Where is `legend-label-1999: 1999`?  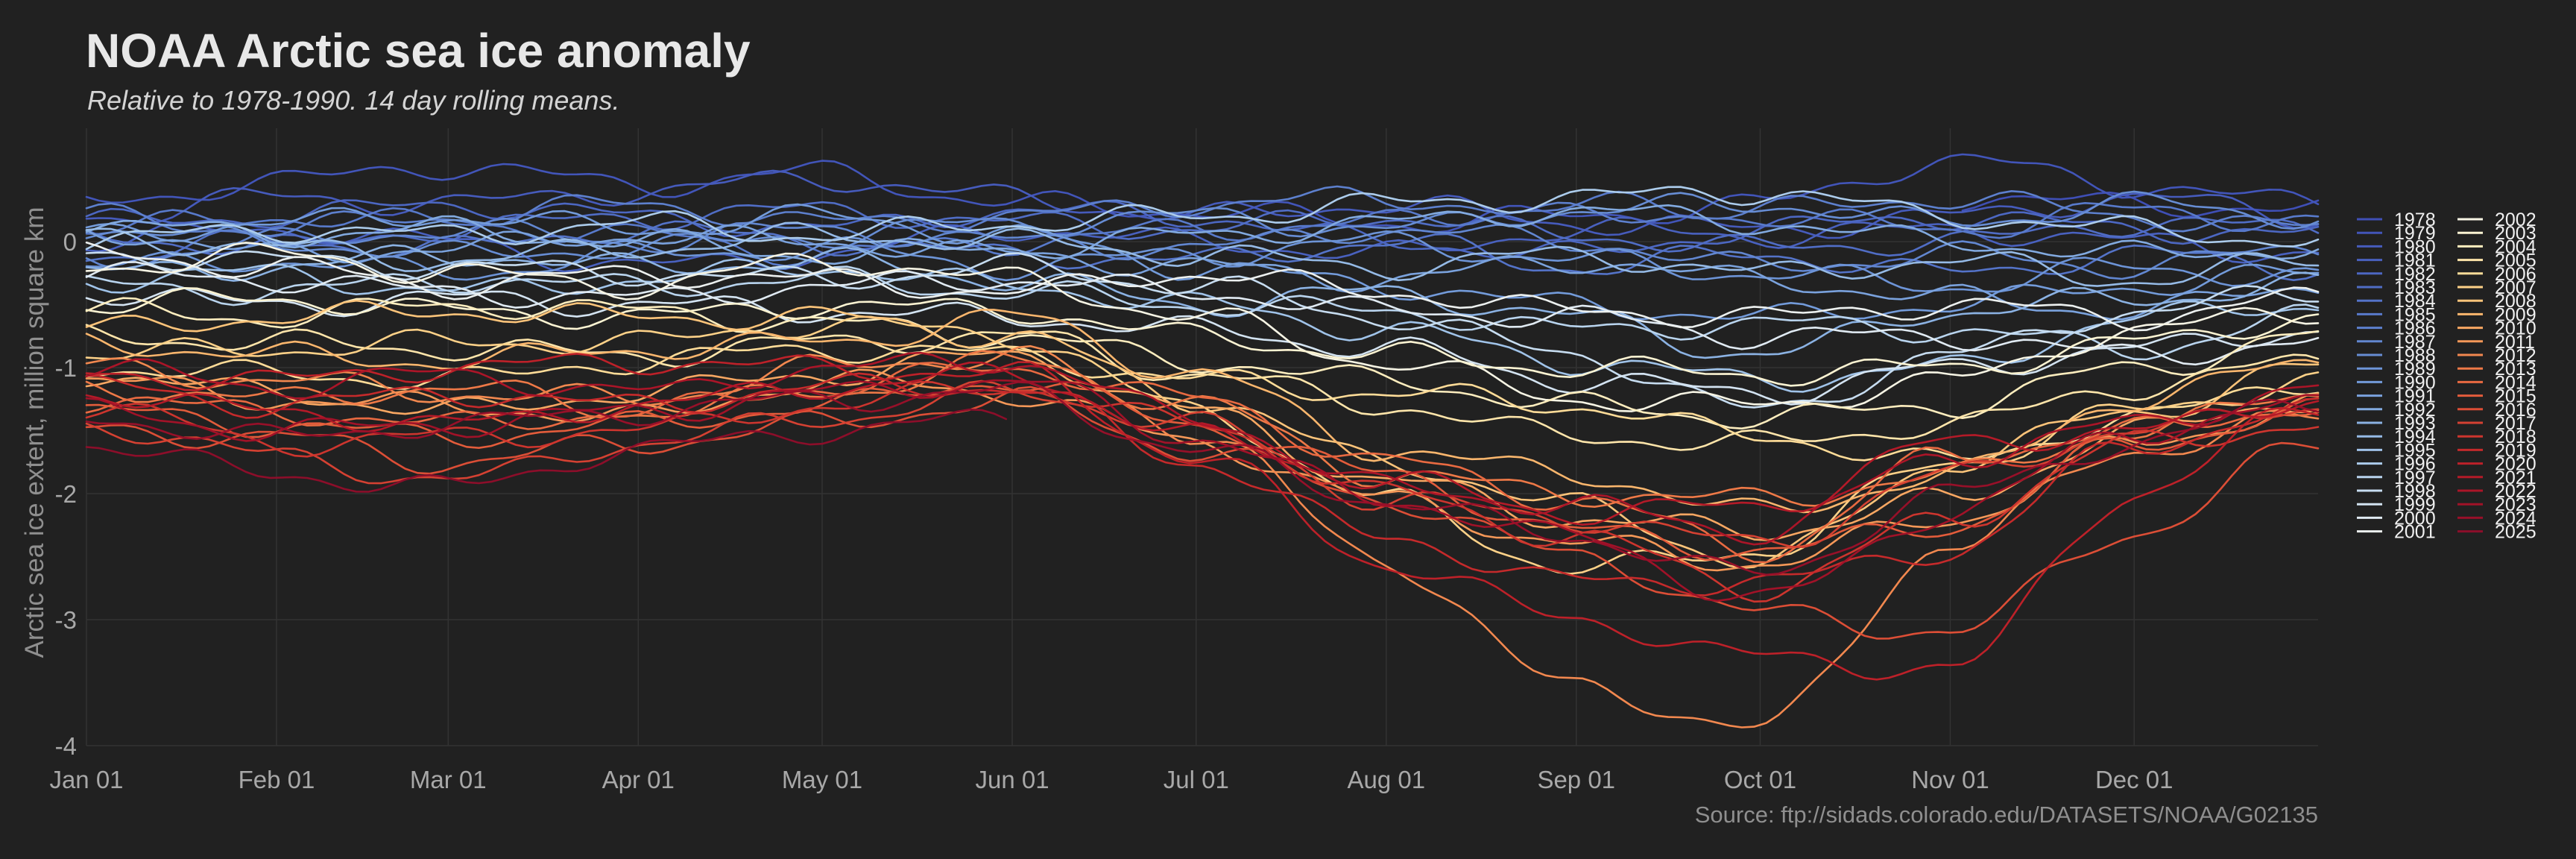
legend-label-1999: 1999 is located at coordinates (2415, 504).